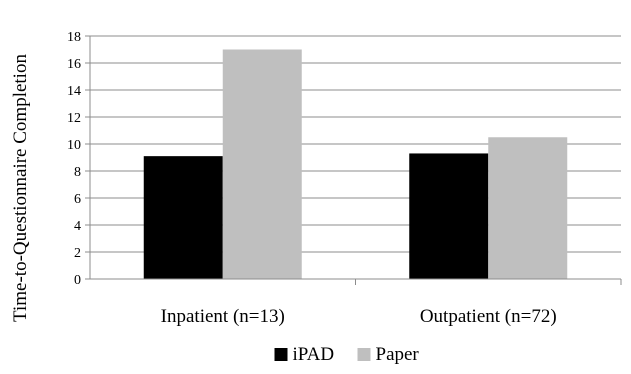  What do you see at coordinates (74, 91) in the screenshot?
I see `y-tick-label: 14` at bounding box center [74, 91].